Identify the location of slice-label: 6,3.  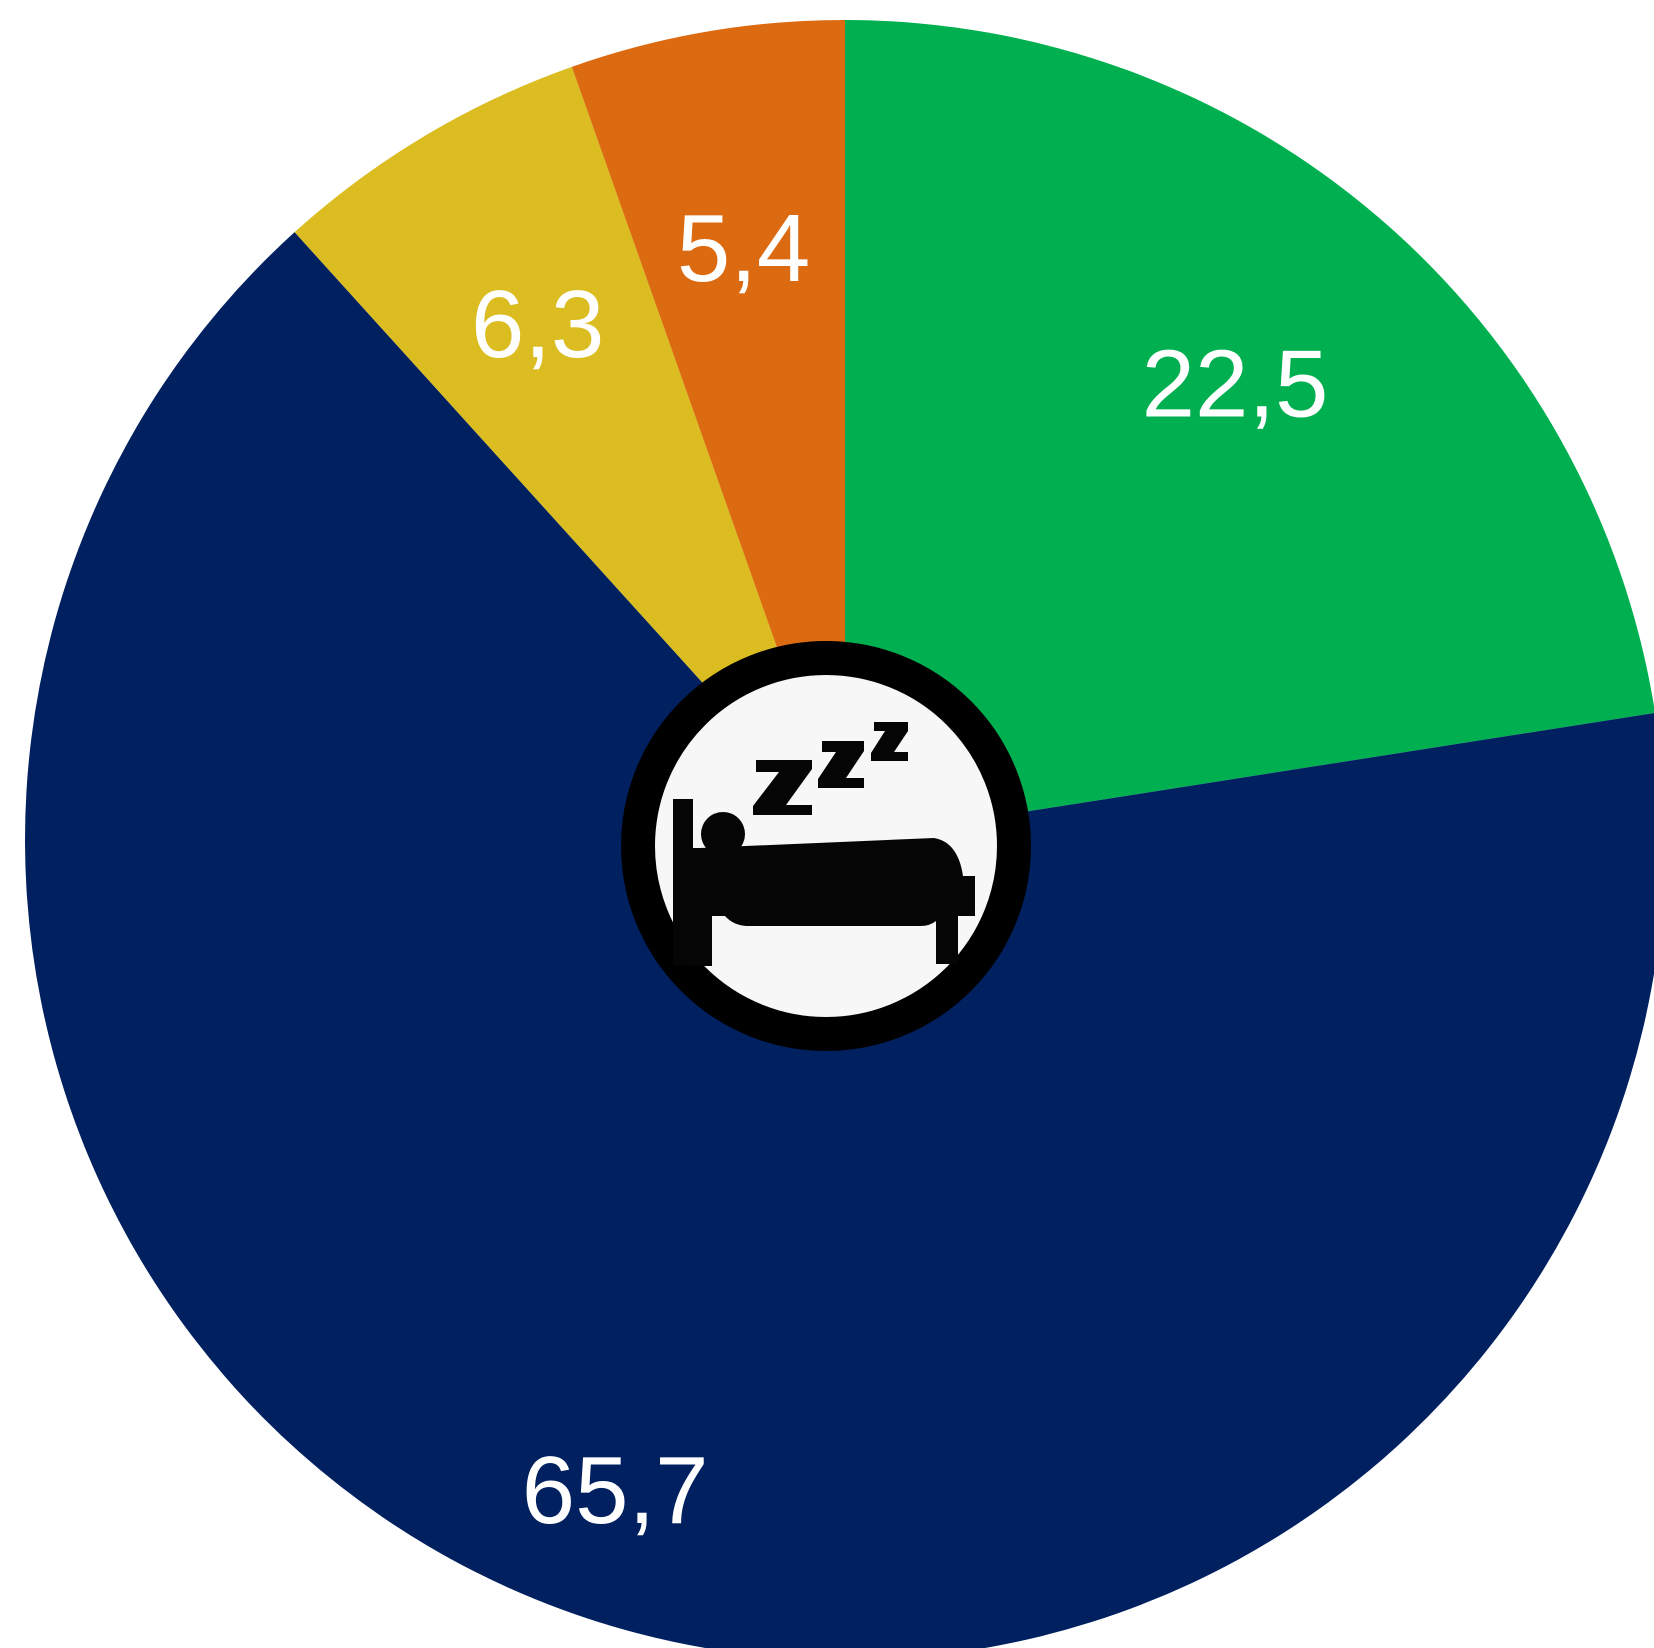
(537, 324).